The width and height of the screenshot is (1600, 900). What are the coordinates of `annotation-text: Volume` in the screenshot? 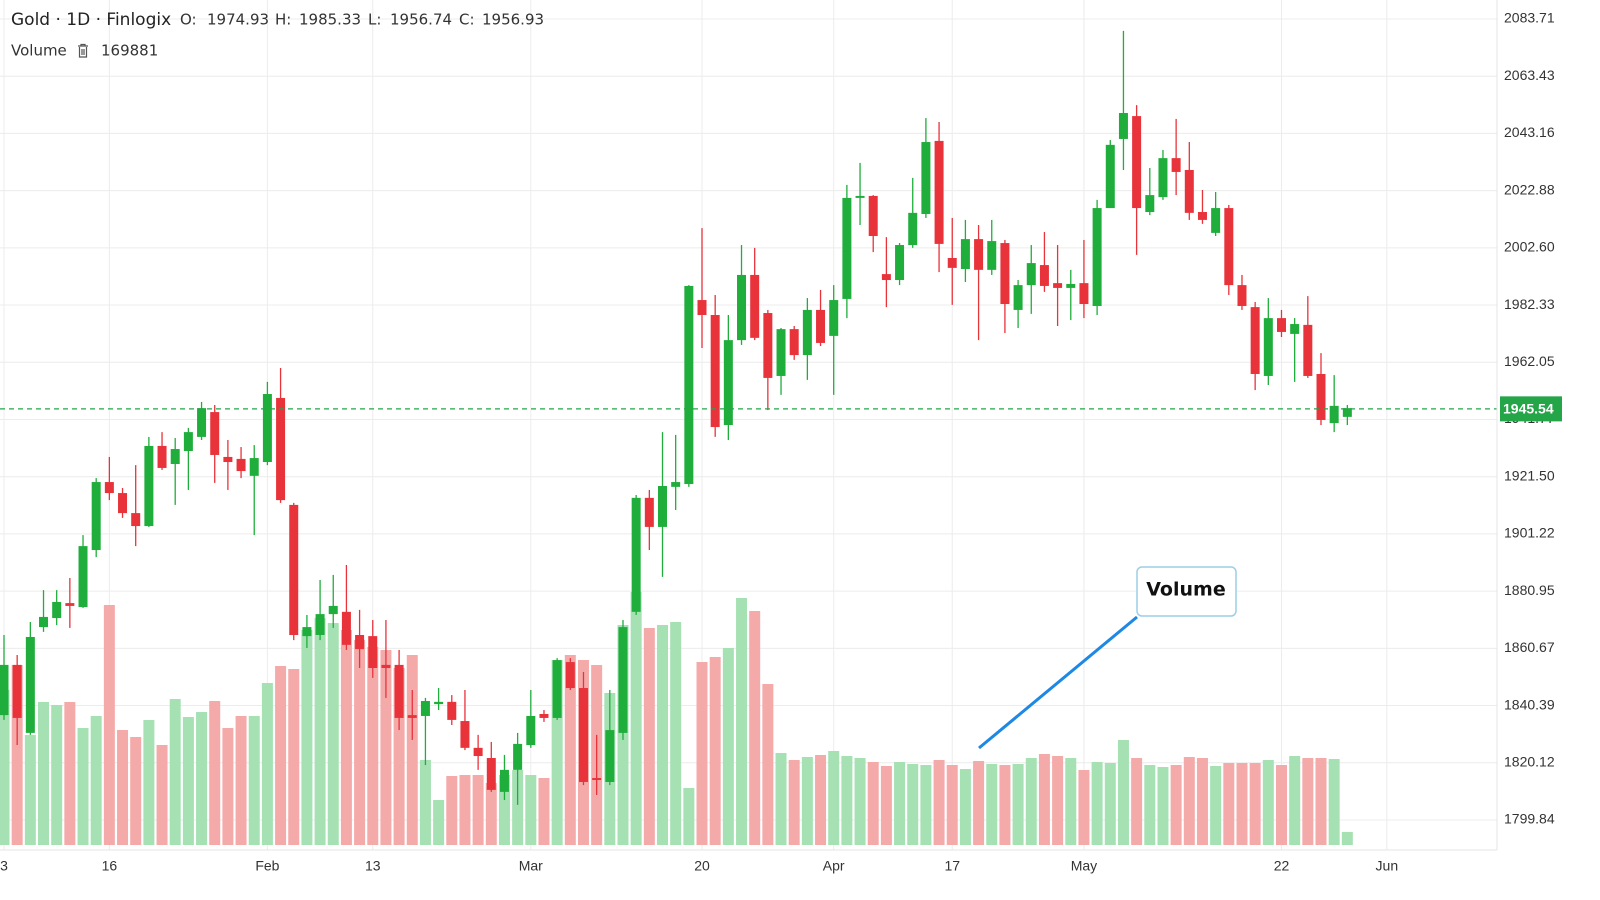 It's located at (1185, 590).